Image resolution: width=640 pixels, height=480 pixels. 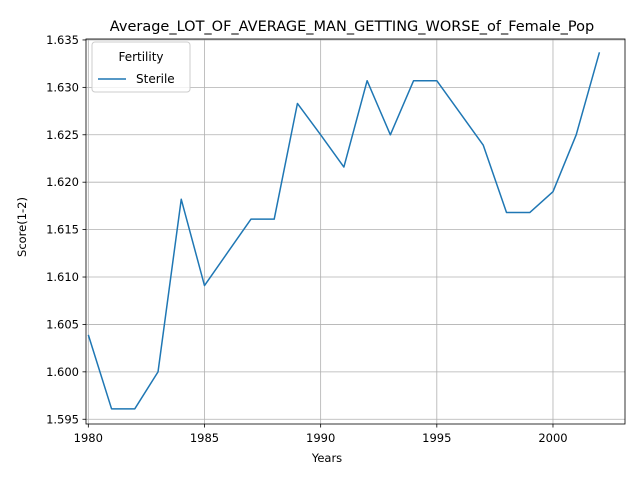 What do you see at coordinates (326, 458) in the screenshot?
I see `x-axis-label: Years` at bounding box center [326, 458].